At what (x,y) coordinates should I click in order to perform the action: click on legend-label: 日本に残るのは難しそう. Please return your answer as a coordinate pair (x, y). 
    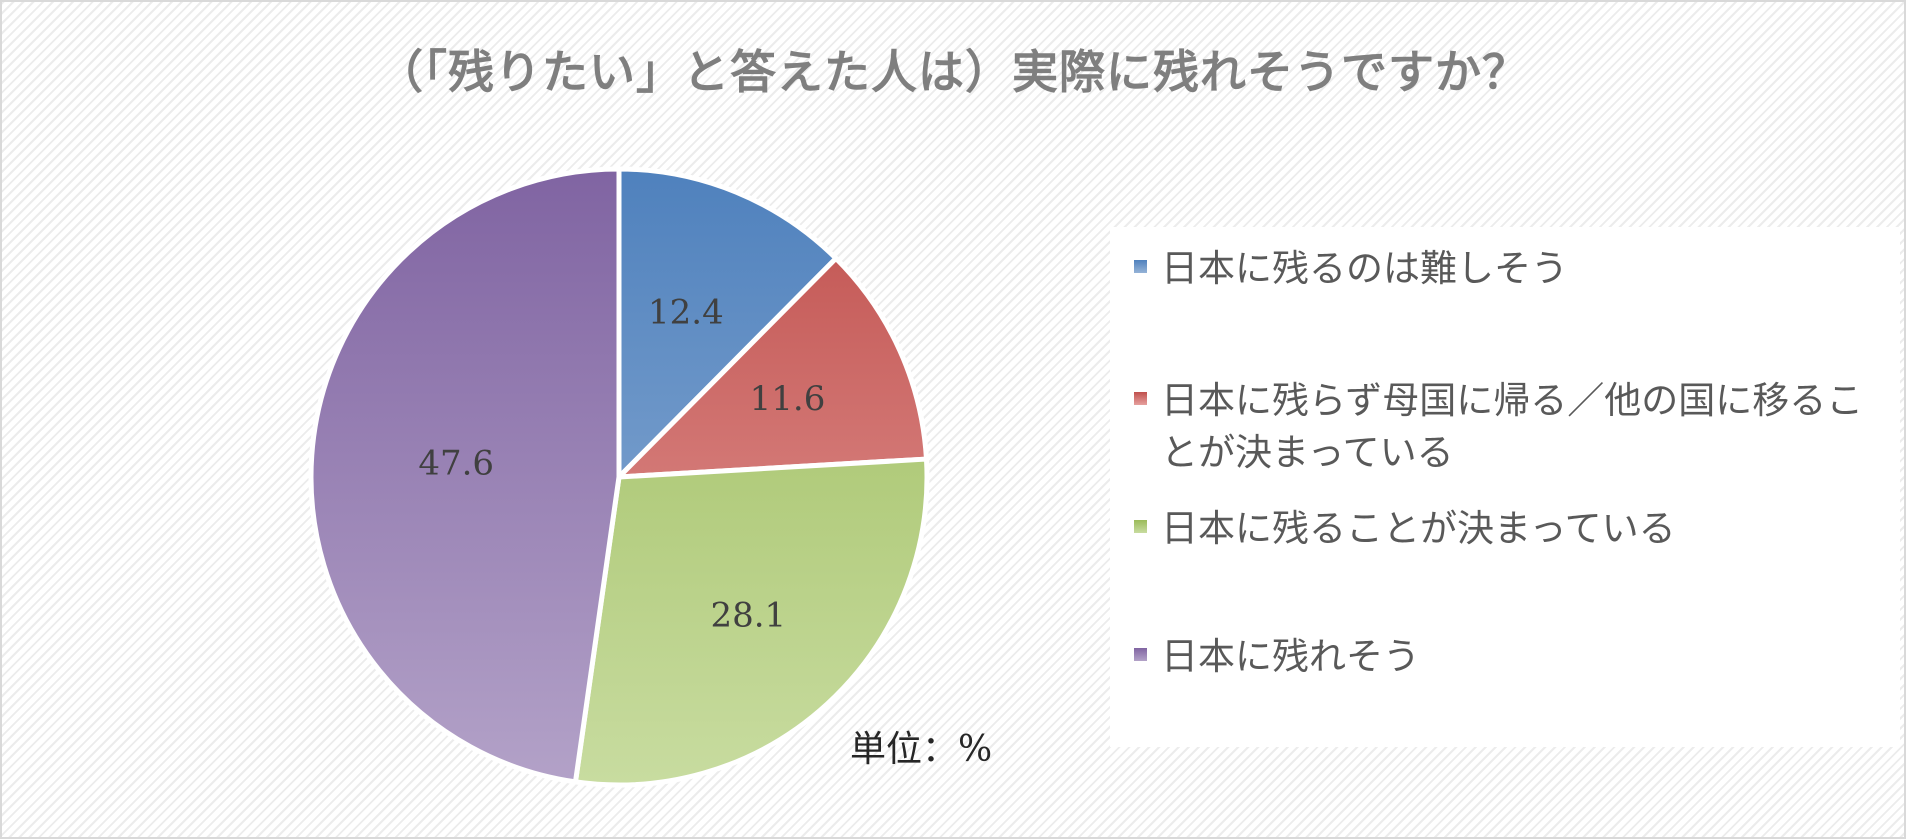
    Looking at the image, I should click on (1364, 268).